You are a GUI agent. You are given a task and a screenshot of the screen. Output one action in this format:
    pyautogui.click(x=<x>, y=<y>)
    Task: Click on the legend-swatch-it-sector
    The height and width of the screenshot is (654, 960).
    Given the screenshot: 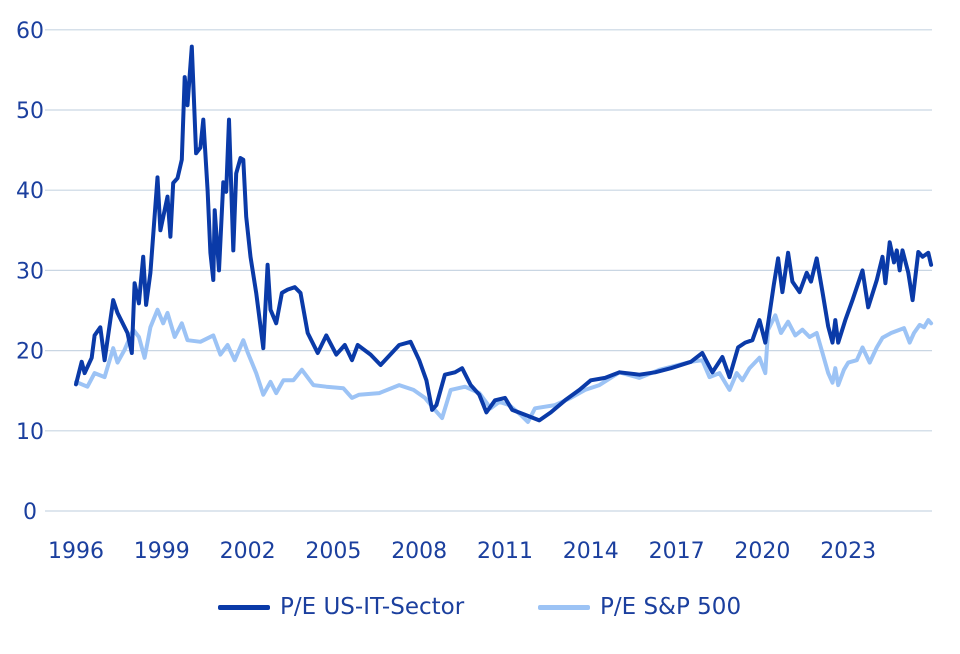 What is the action you would take?
    pyautogui.click(x=244, y=607)
    